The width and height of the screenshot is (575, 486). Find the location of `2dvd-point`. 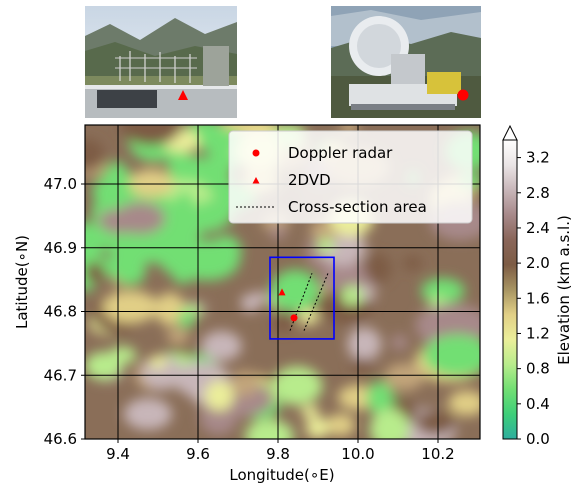

2dvd-point is located at coordinates (282, 292).